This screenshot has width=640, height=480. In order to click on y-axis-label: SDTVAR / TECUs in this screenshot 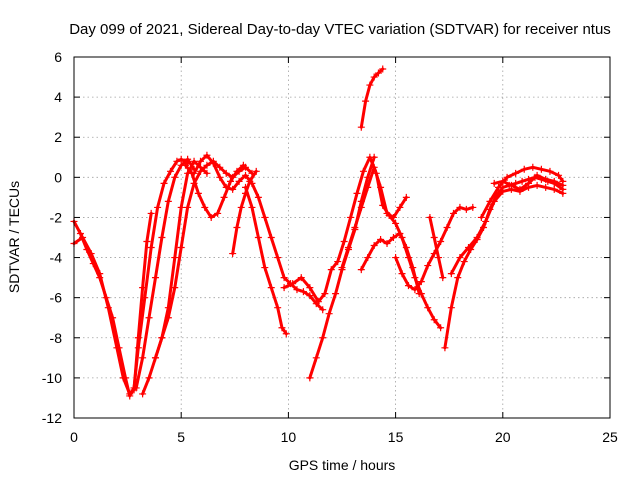, I will do `click(14, 237)`.